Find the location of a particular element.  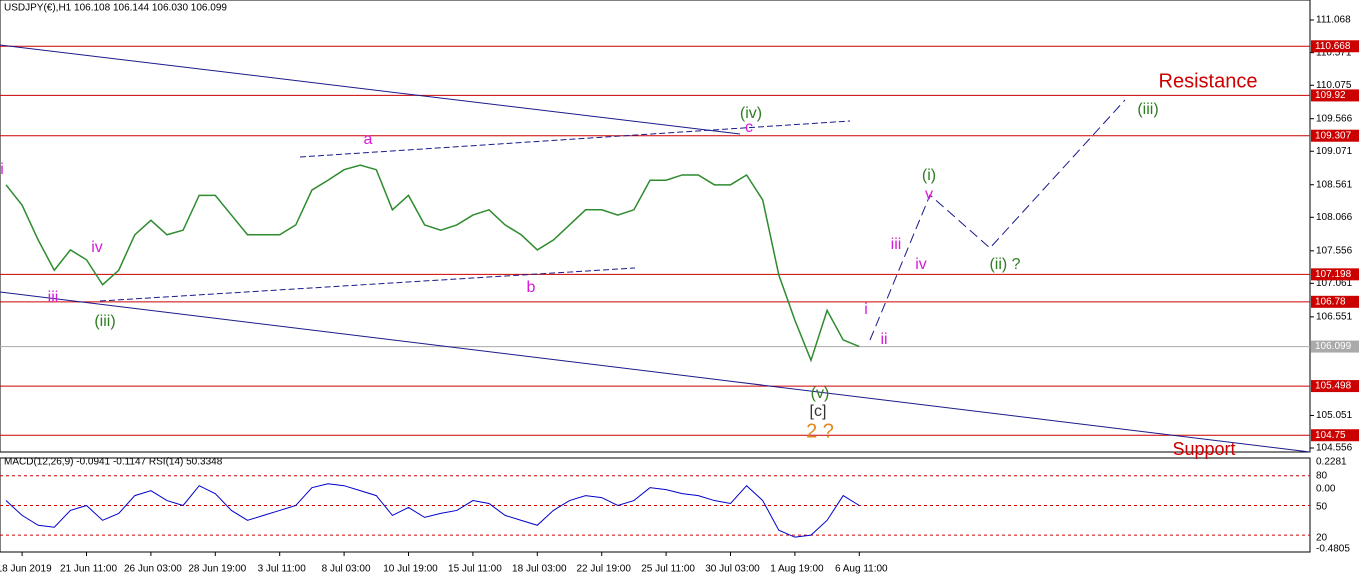

wave-label: v is located at coordinates (929, 194).